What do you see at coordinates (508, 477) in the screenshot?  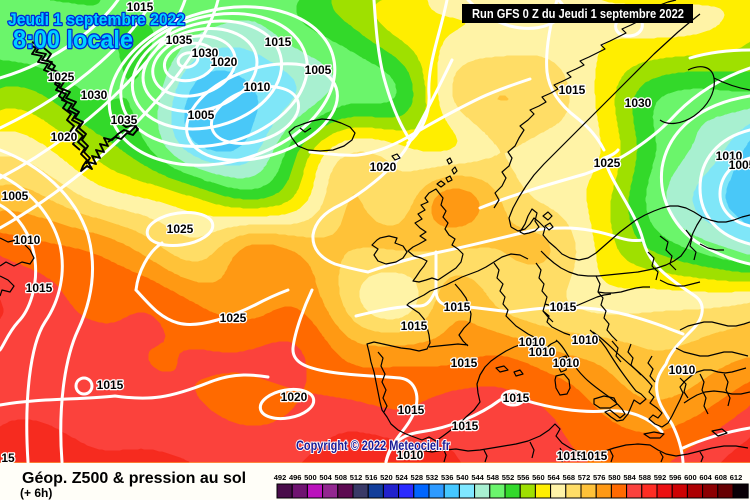 I see `svg-text: 552` at bounding box center [508, 477].